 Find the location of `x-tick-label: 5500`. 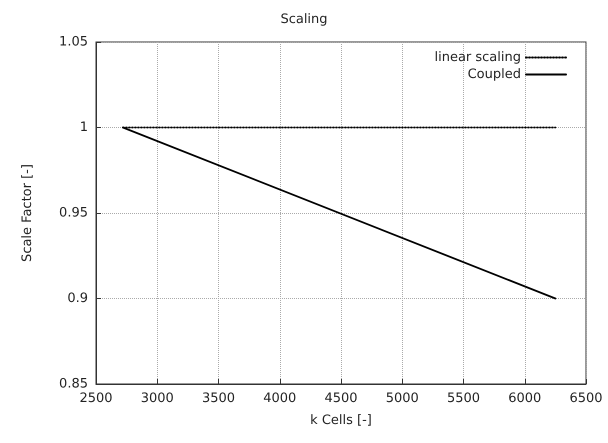

x-tick-label: 5500 is located at coordinates (463, 398).